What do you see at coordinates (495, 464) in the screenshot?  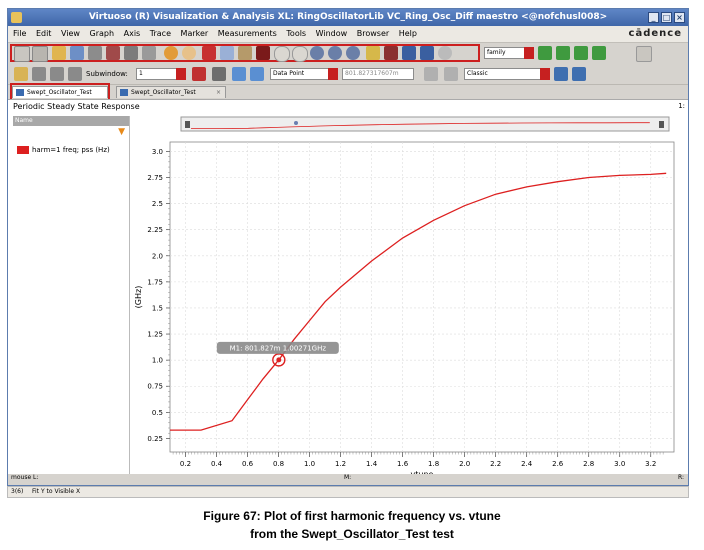 I see `x-tick-label: 2.2` at bounding box center [495, 464].